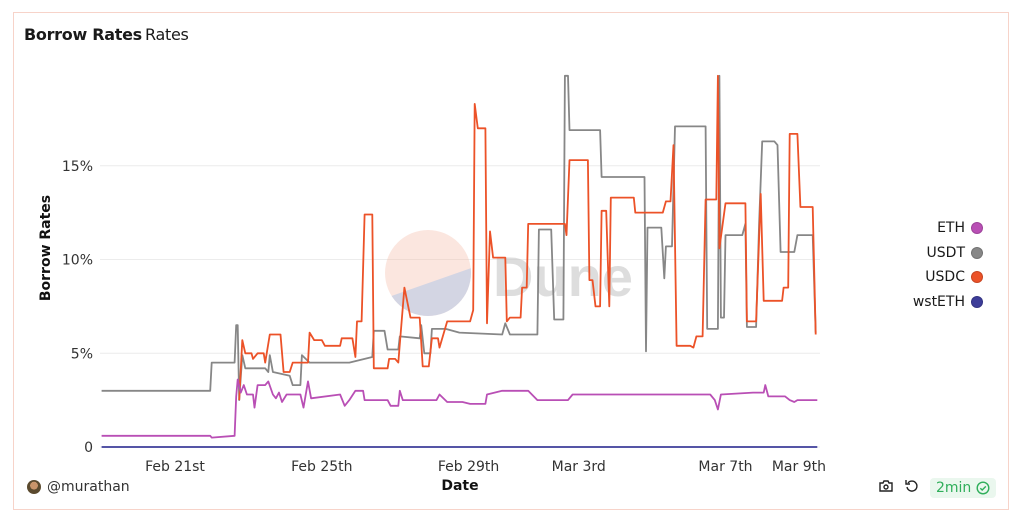 This screenshot has width=1023, height=528. What do you see at coordinates (77, 167) in the screenshot?
I see `y-tick-label: 15%` at bounding box center [77, 167].